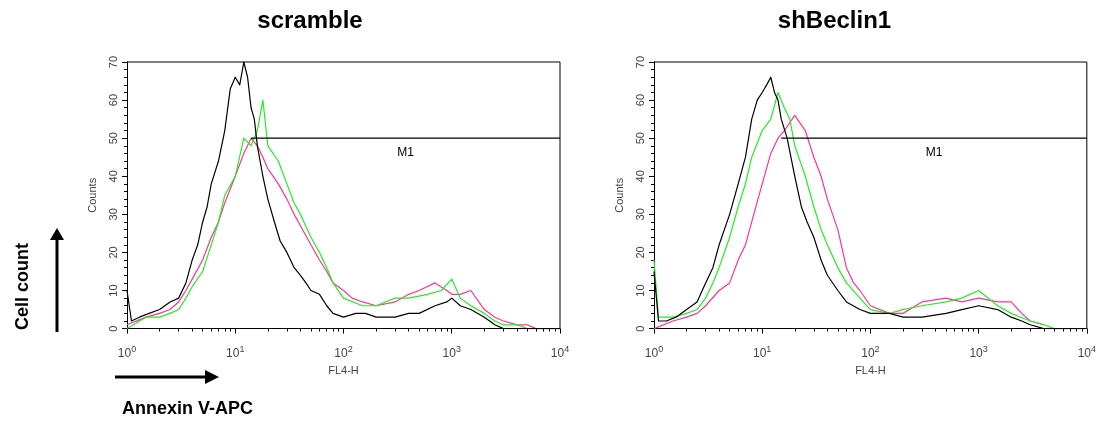  What do you see at coordinates (310, 19) in the screenshot?
I see `chart-title: scramble` at bounding box center [310, 19].